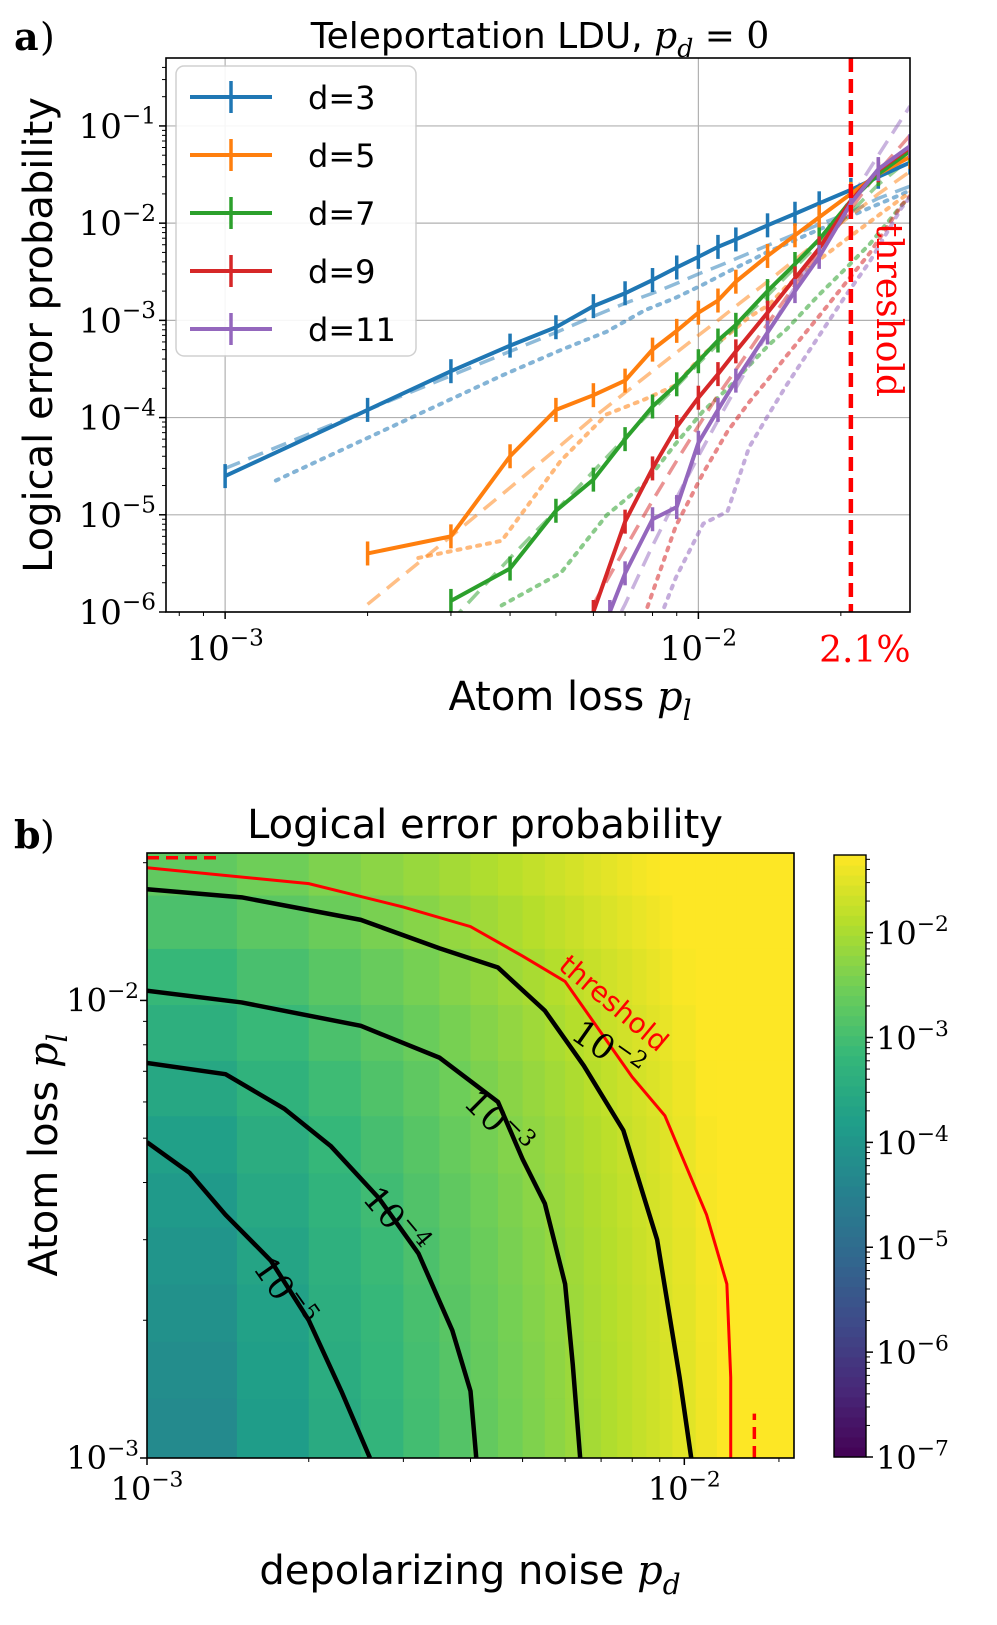 The height and width of the screenshot is (1625, 997). What do you see at coordinates (102, 1457) in the screenshot?
I see `y-tick-label: 10⁻³` at bounding box center [102, 1457].